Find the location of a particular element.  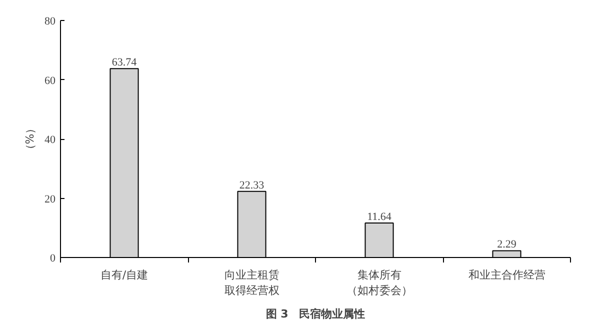

x-tick-label: 集体所有（如村委会） is located at coordinates (379, 283).